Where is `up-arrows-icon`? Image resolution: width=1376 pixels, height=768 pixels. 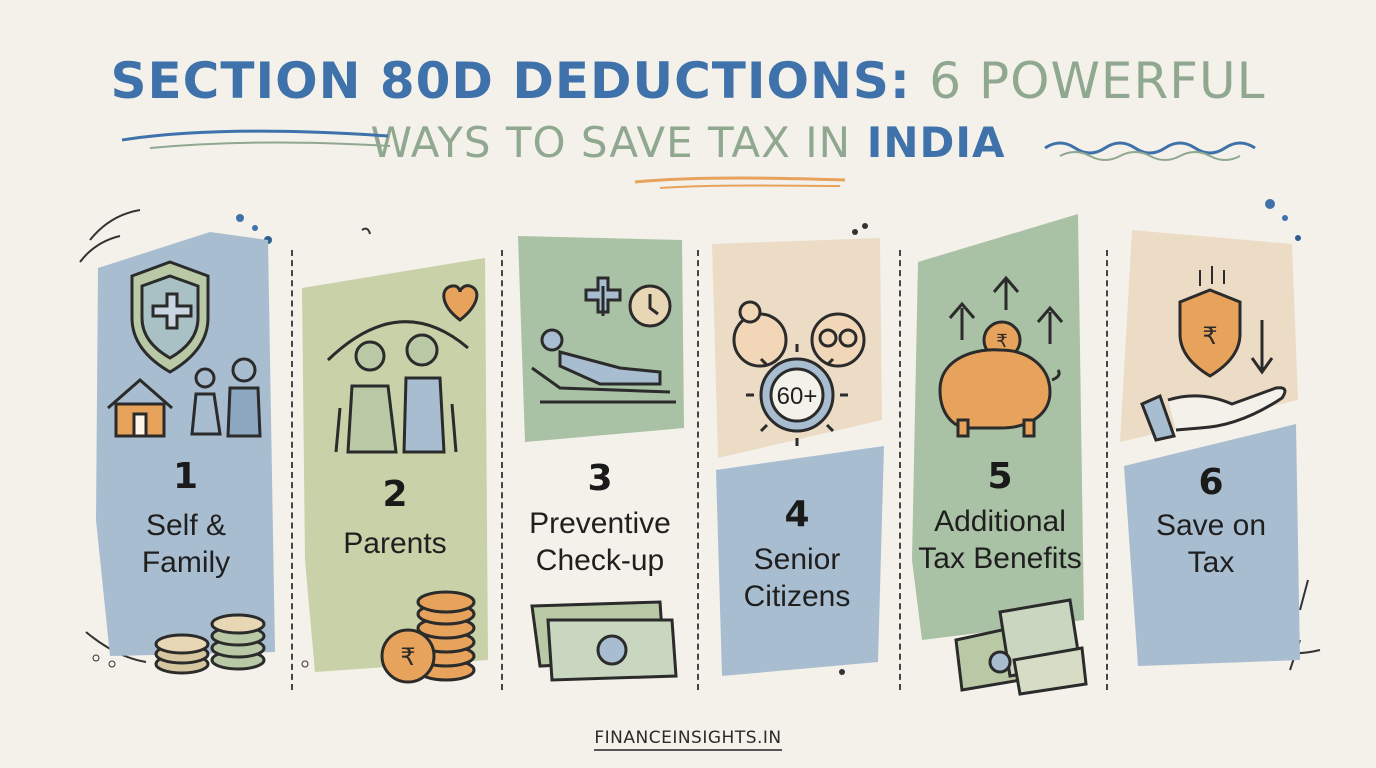
up-arrows-icon is located at coordinates (1006, 309).